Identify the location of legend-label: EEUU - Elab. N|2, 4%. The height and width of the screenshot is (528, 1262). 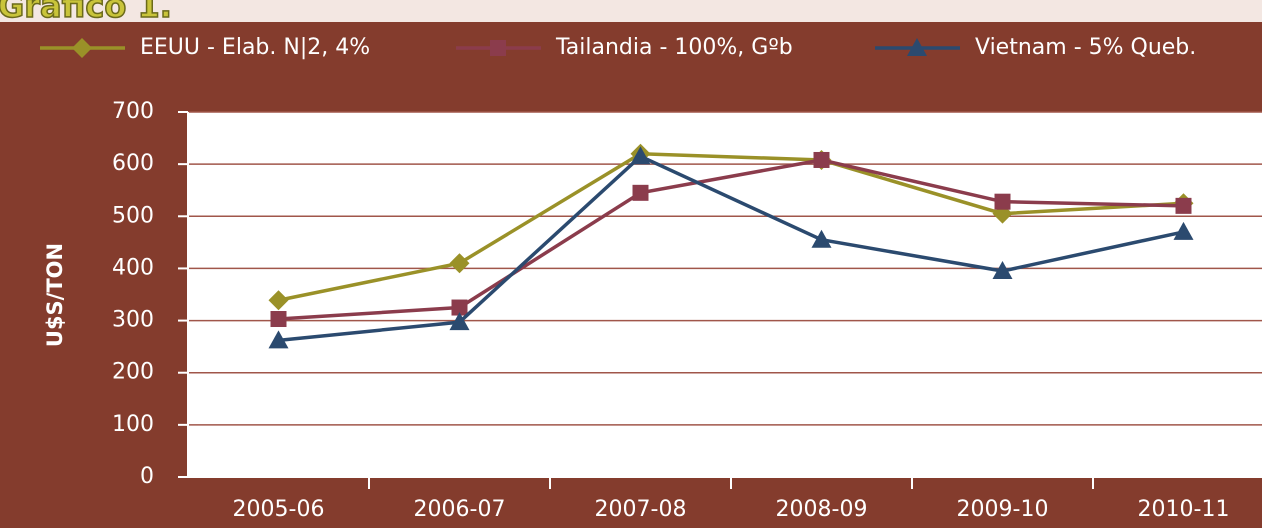
(255, 47).